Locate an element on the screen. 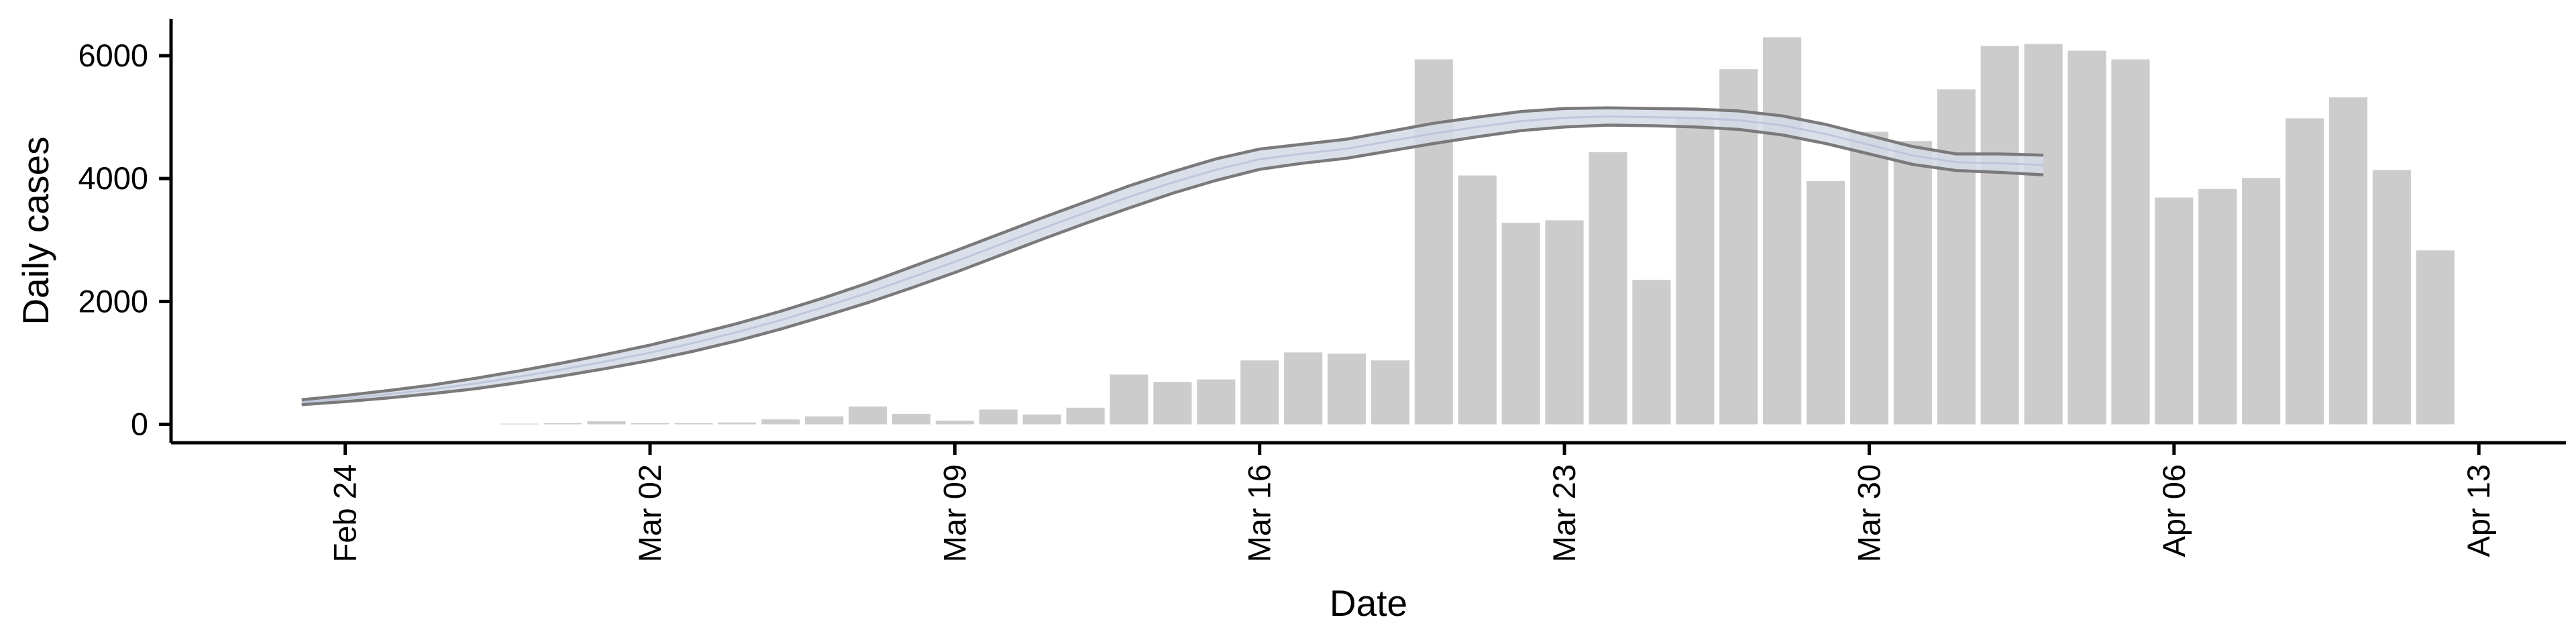  y-ticks: 0 2000 4000 6000 is located at coordinates (124, 240).